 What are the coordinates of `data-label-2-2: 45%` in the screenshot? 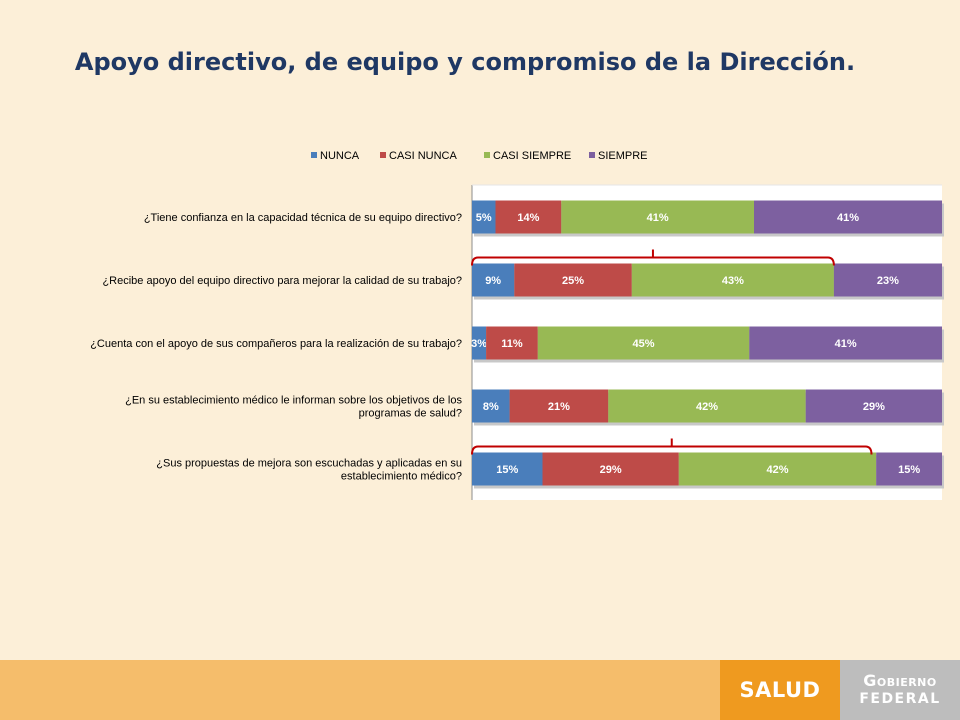 It's located at (644, 344).